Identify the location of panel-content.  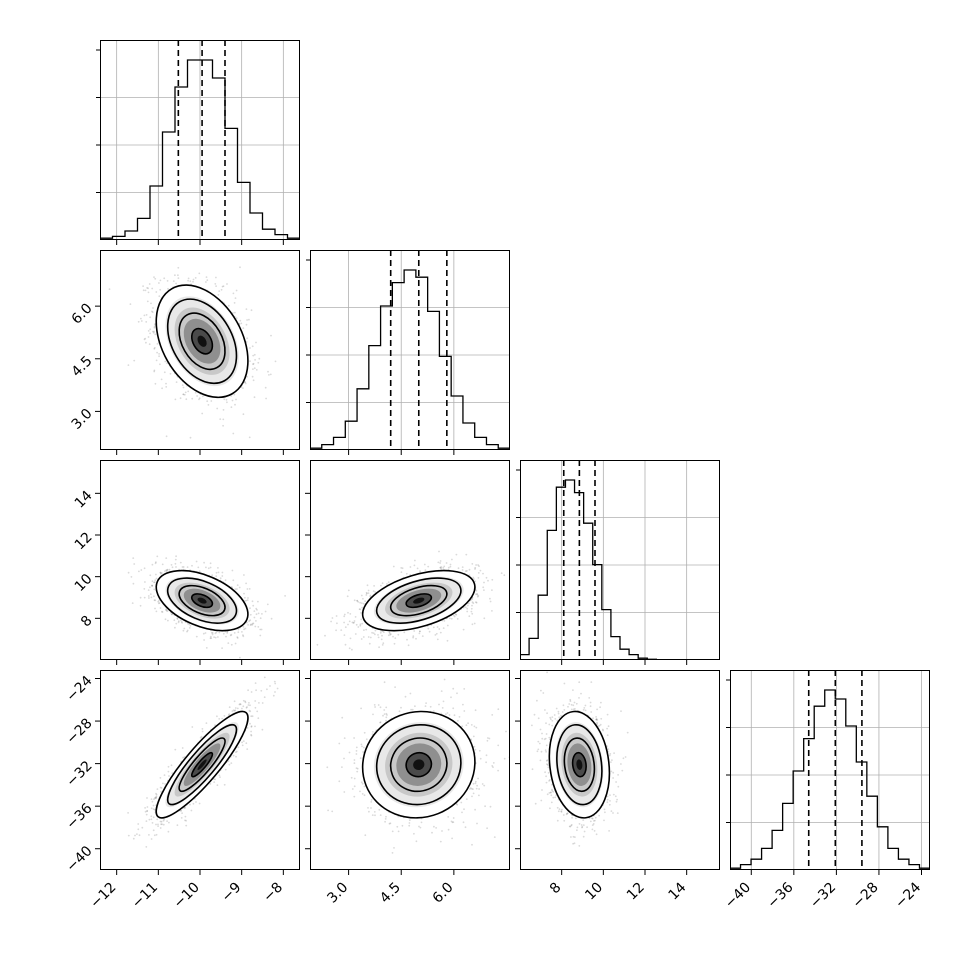
(203, 762).